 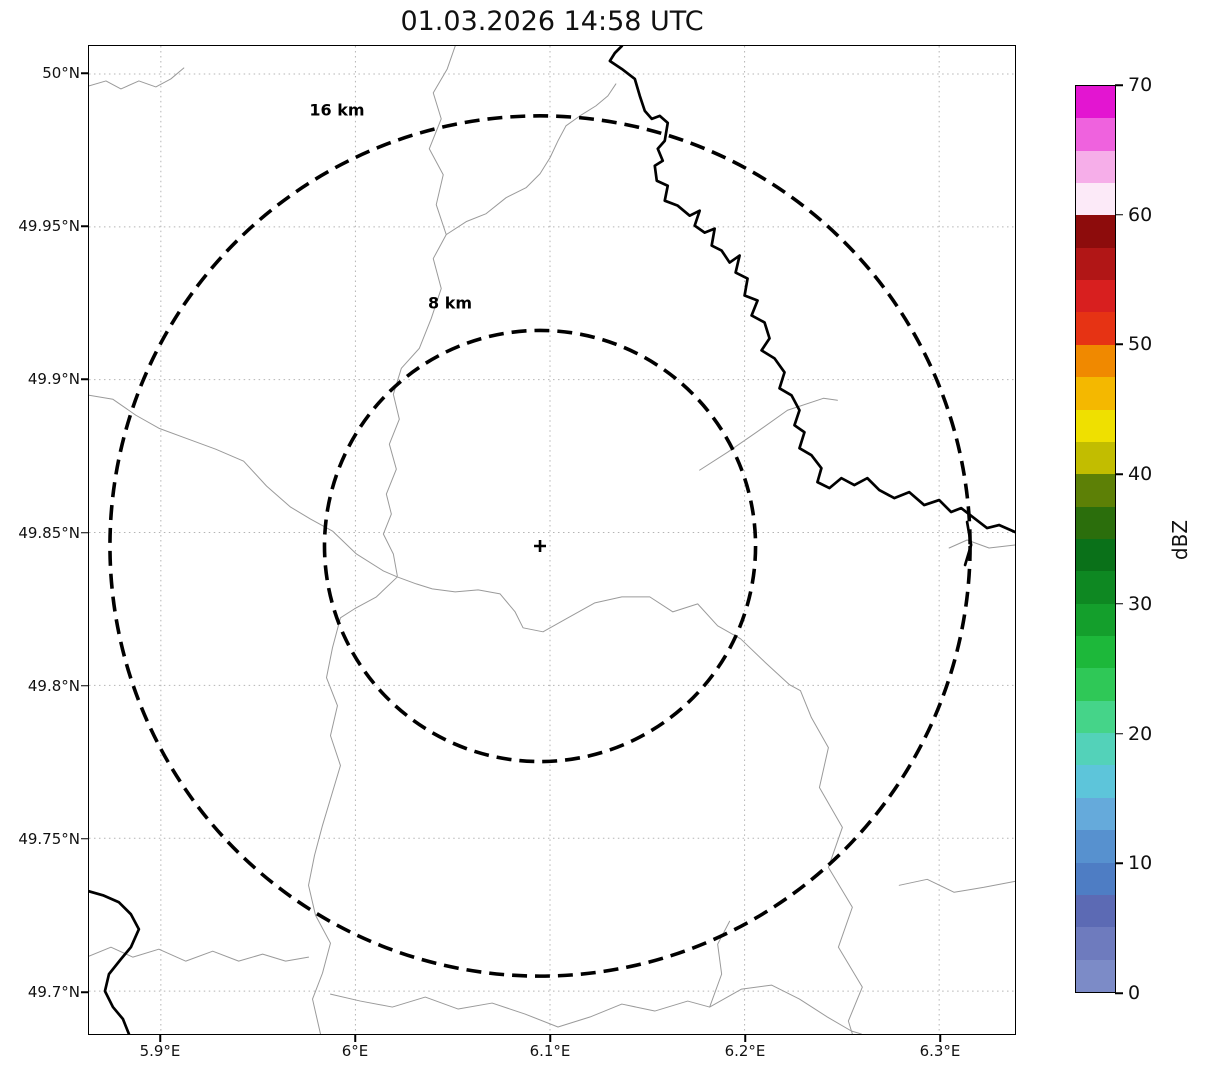 I want to click on border-river-bottom-left, so click(x=115, y=961).